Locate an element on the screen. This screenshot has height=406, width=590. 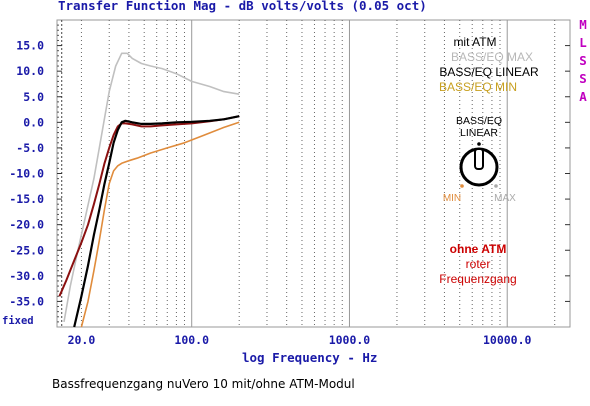
annotation-linear: BASS/EQ LINEAR is located at coordinates (489, 72).